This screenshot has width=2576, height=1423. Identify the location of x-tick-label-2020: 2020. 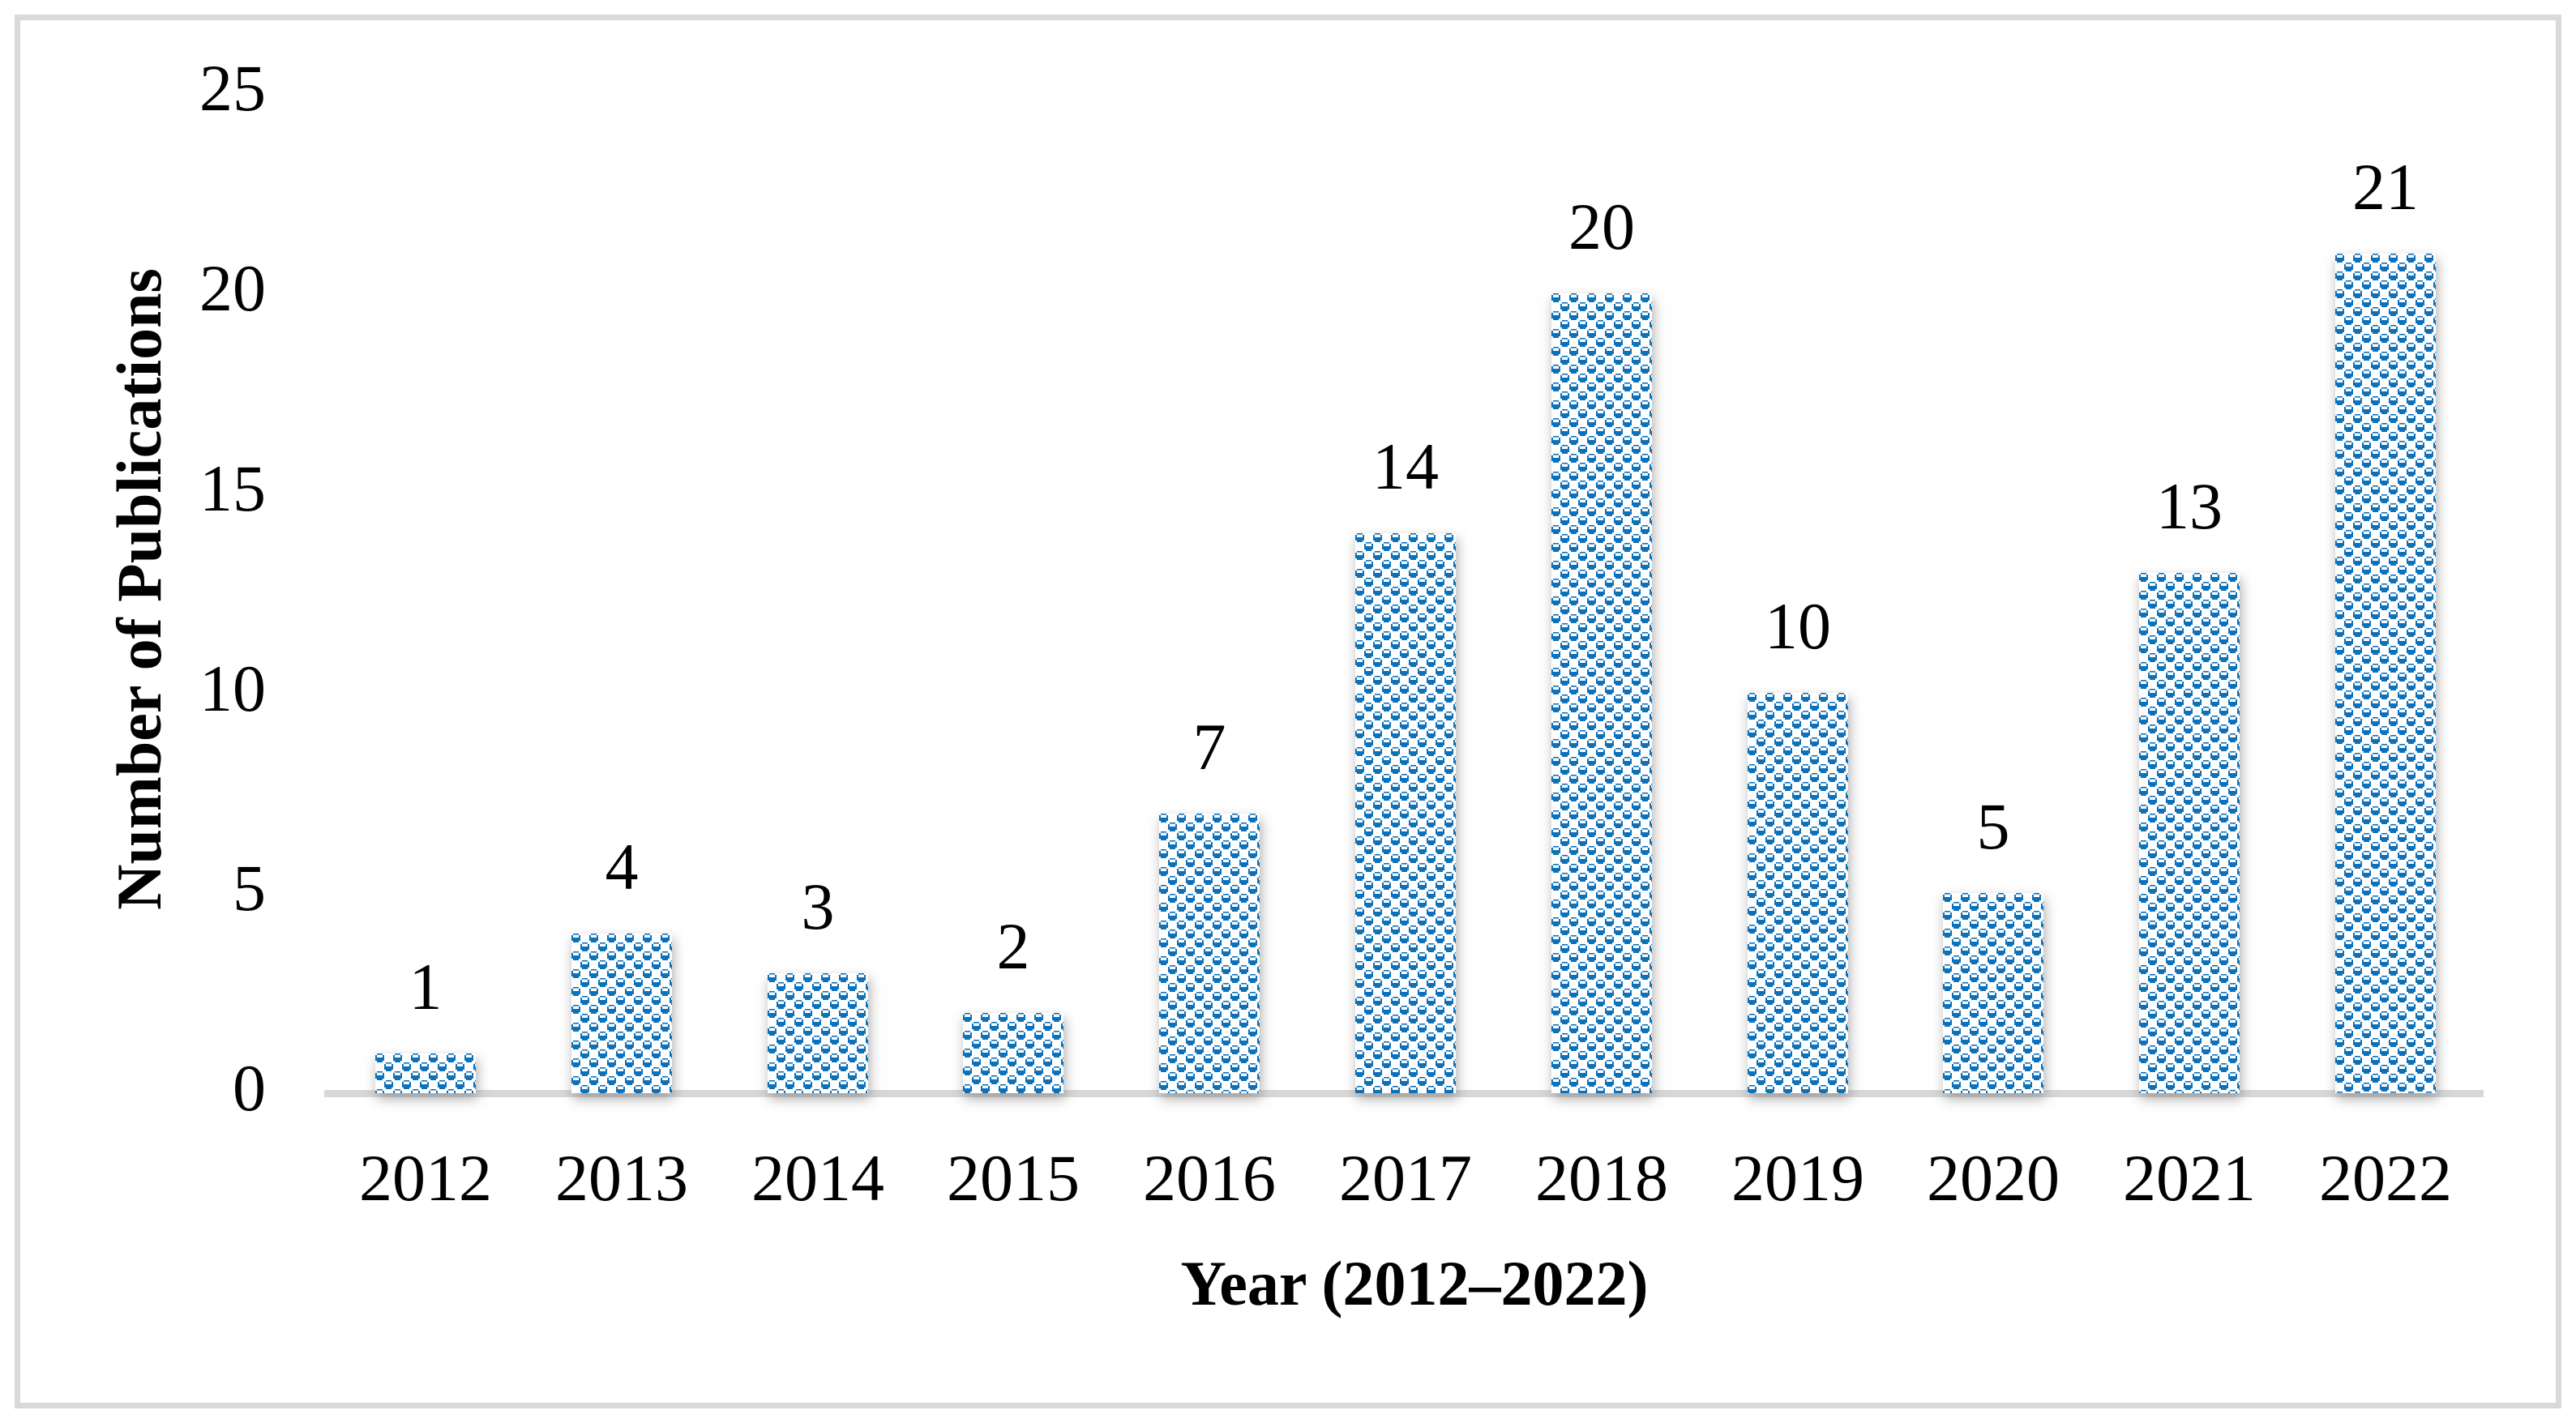
(1993, 1178).